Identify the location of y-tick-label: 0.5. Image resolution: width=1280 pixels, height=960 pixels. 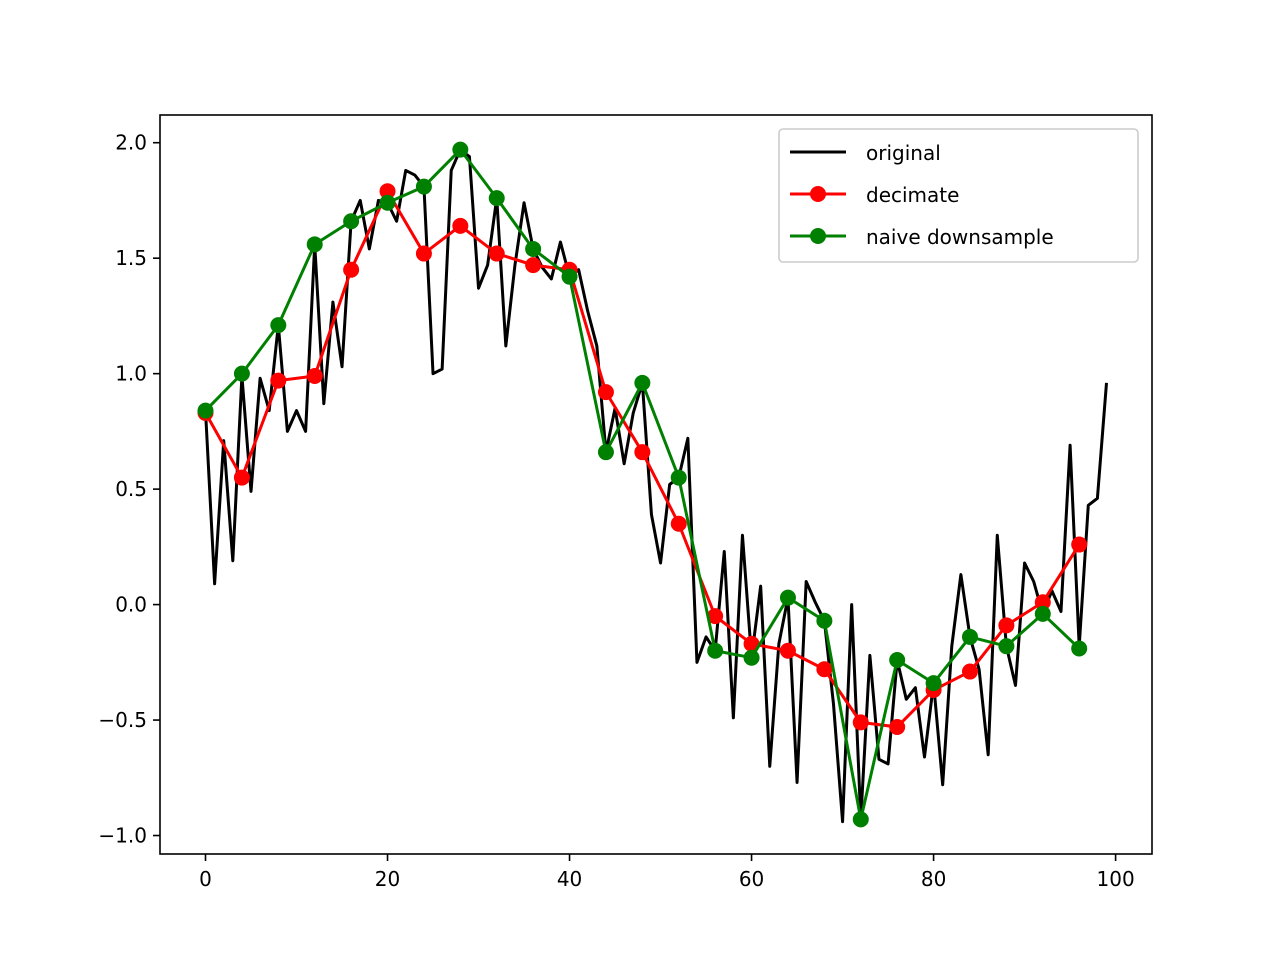
(131, 489).